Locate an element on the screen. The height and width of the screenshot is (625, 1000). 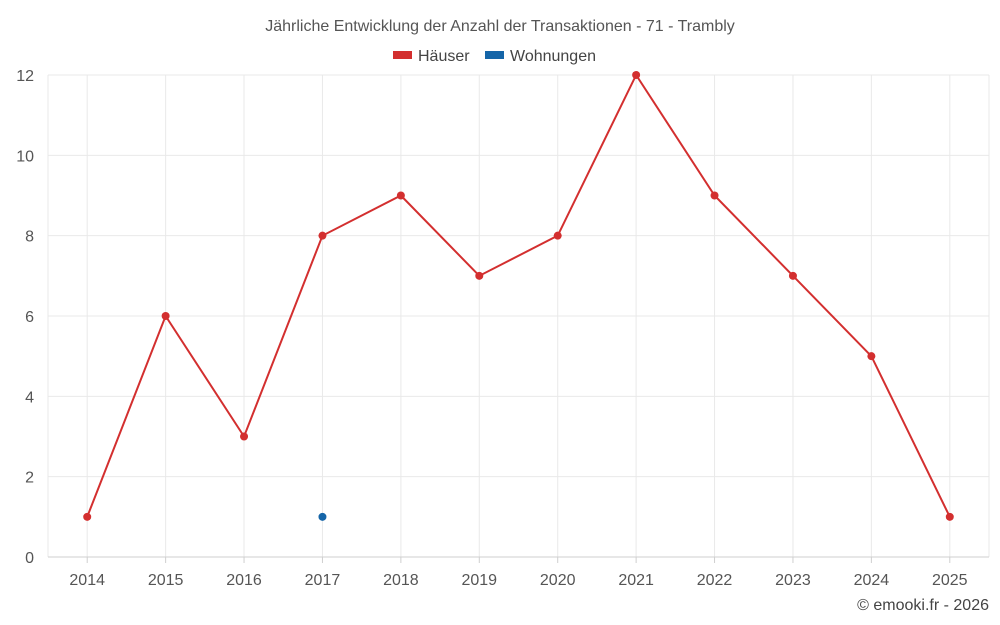
credit-text: © emooki.fr - 2026 is located at coordinates (923, 605).